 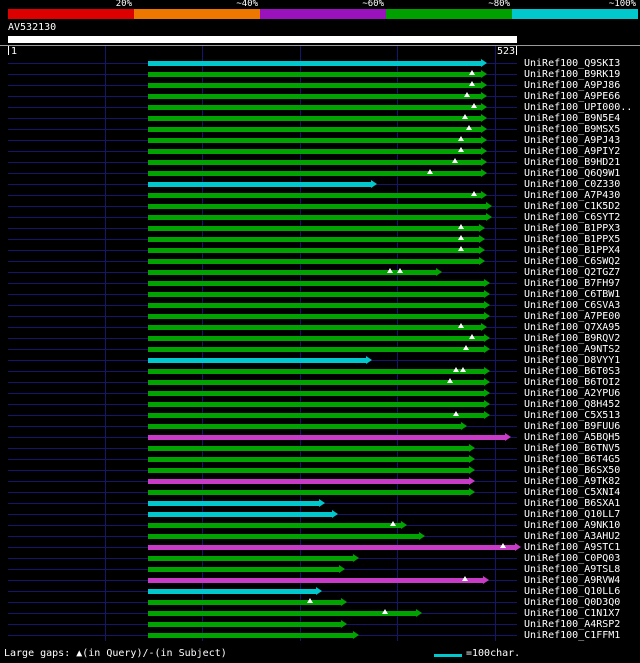 What do you see at coordinates (572, 525) in the screenshot?
I see `hit-accession-label: UniRef100_A9NK10` at bounding box center [572, 525].